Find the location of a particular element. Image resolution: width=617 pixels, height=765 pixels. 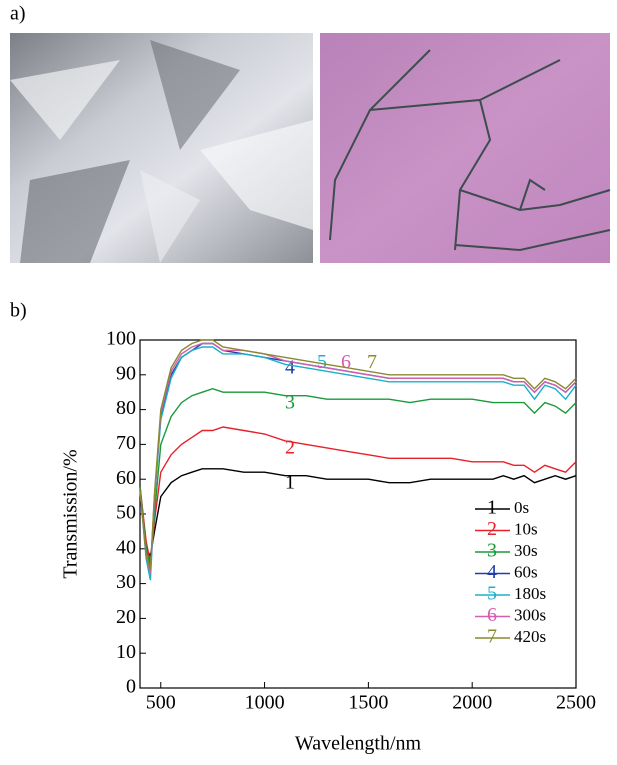

curve-label: 3 is located at coordinates (290, 402).